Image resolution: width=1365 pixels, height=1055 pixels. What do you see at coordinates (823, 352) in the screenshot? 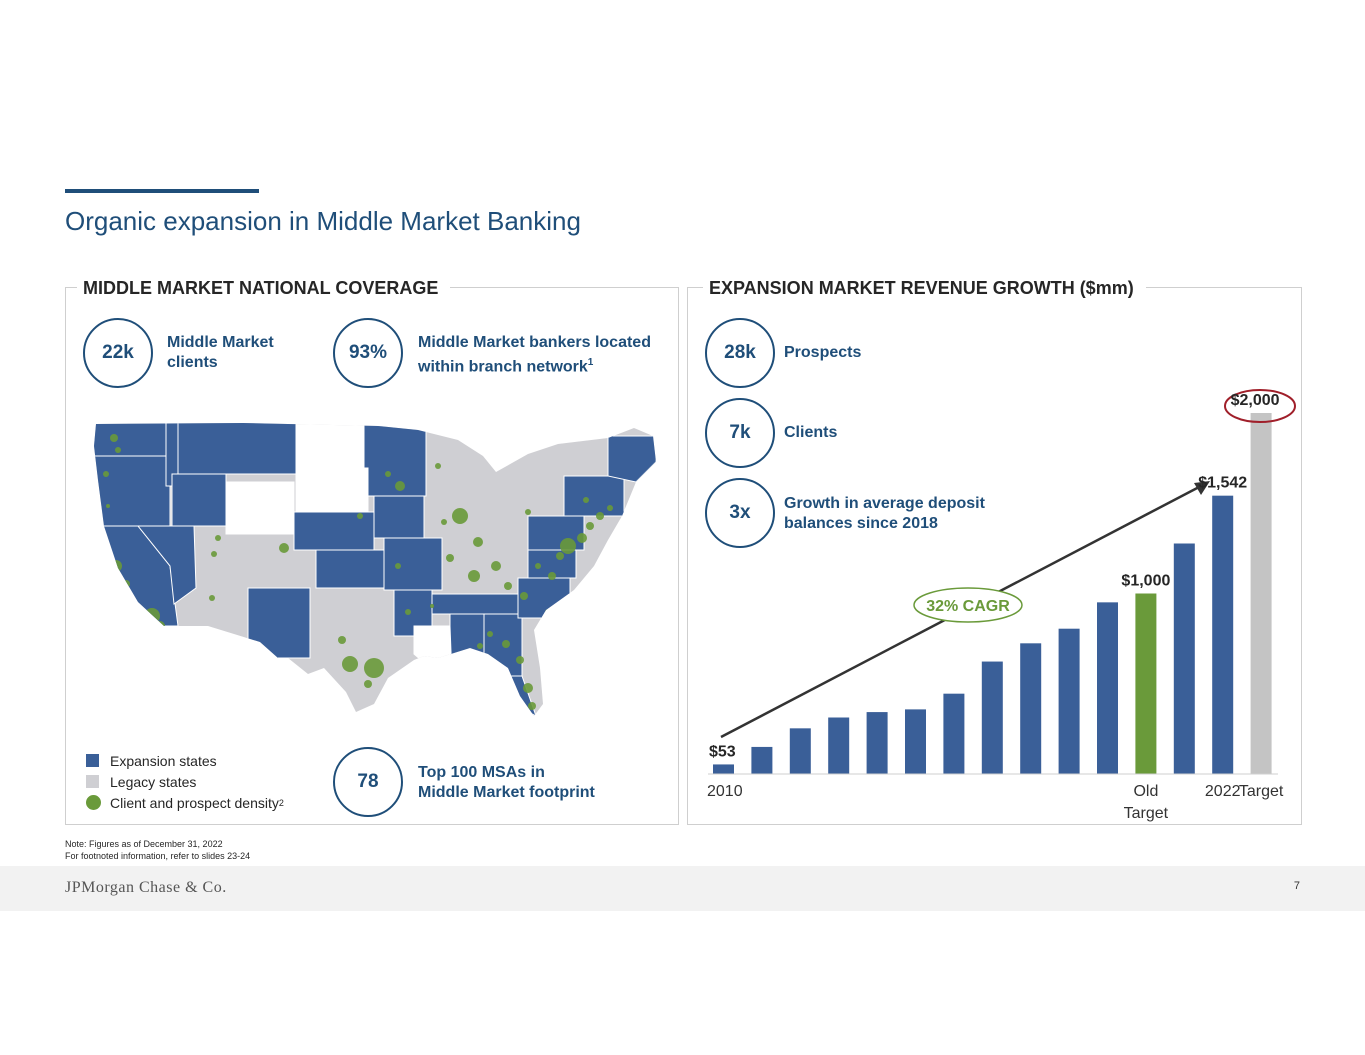
I see `stat-label-prospects: Prospects` at bounding box center [823, 352].